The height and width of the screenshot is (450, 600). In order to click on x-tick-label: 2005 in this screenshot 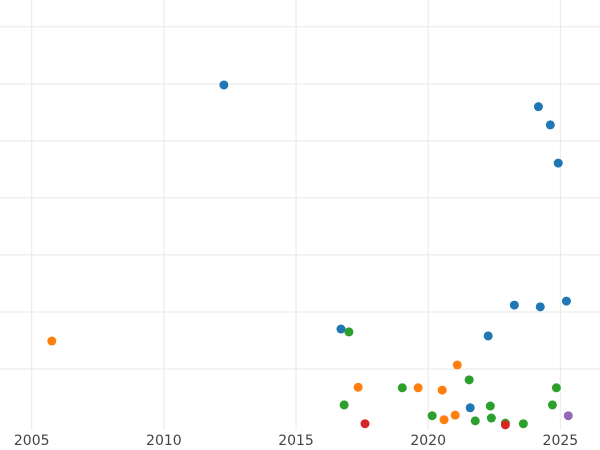, I will do `click(32, 441)`.